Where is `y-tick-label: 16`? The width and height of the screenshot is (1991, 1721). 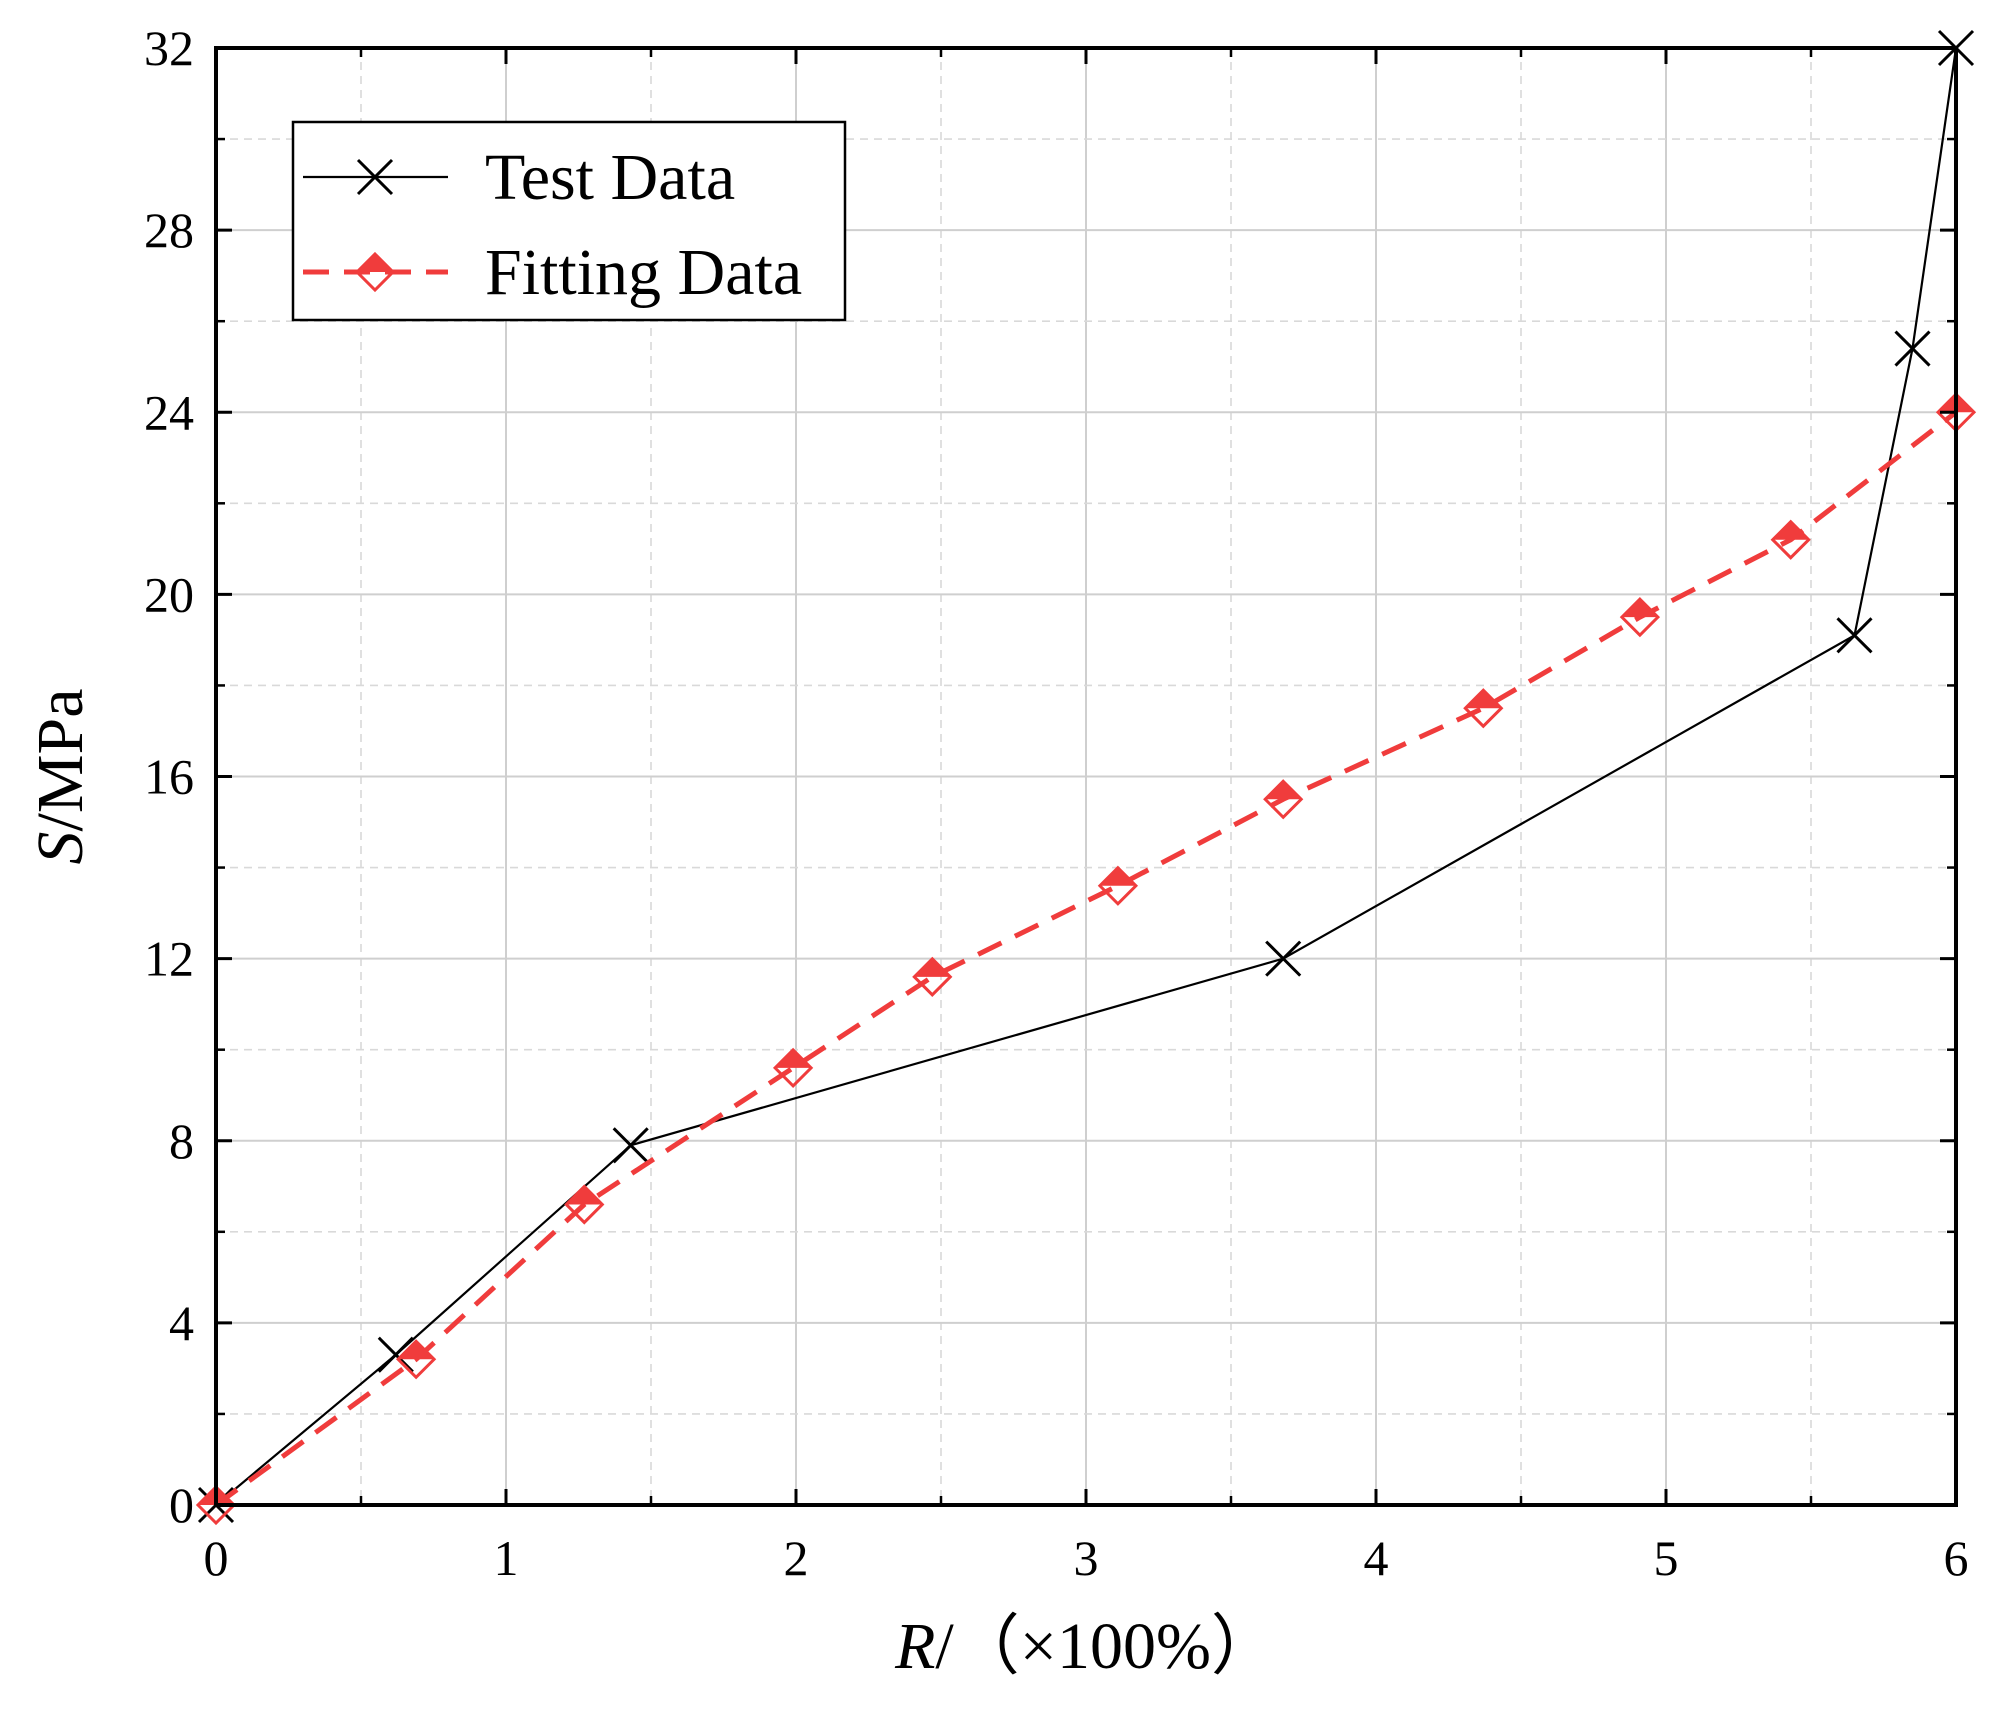 y-tick-label: 16 is located at coordinates (169, 777).